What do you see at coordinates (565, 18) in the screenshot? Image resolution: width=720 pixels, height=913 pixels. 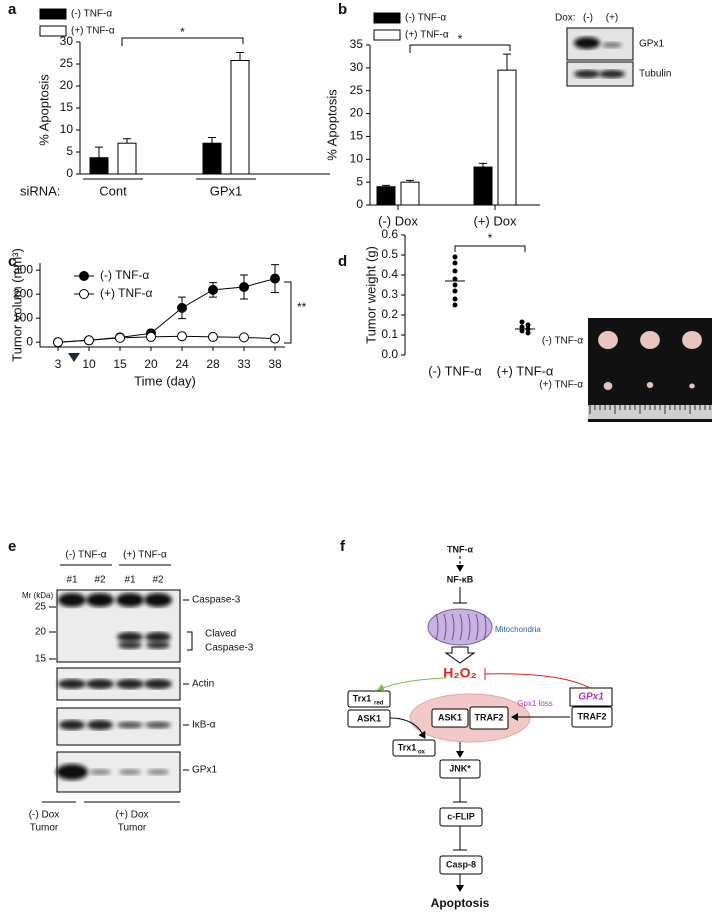 I see `inset-header: Dox:` at bounding box center [565, 18].